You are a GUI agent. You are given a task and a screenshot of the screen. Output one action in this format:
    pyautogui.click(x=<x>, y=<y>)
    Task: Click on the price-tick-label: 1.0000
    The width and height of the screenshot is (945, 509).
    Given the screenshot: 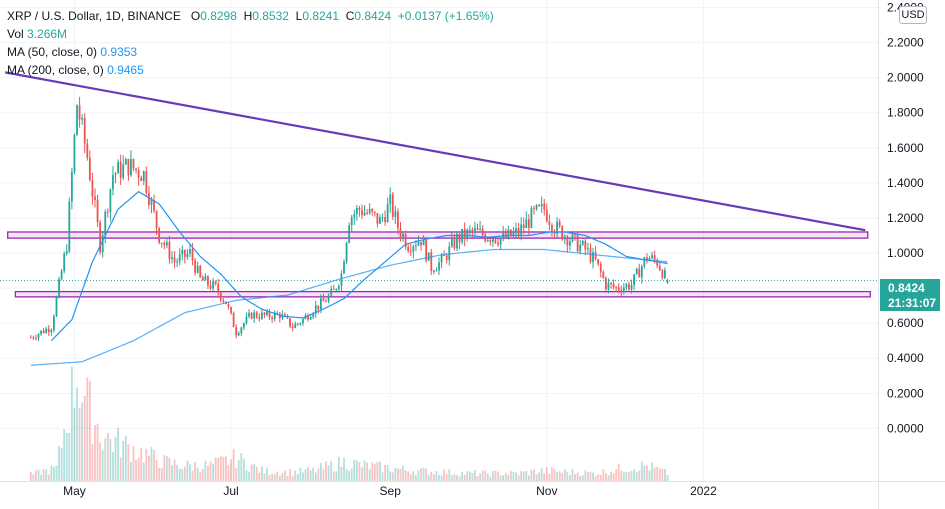 What is the action you would take?
    pyautogui.click(x=905, y=253)
    